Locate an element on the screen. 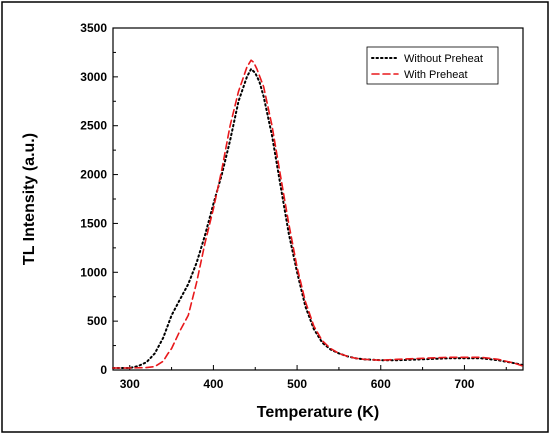 This screenshot has height=439, width=550. legend-label-with-preheat: With Preheat is located at coordinates (436, 75).